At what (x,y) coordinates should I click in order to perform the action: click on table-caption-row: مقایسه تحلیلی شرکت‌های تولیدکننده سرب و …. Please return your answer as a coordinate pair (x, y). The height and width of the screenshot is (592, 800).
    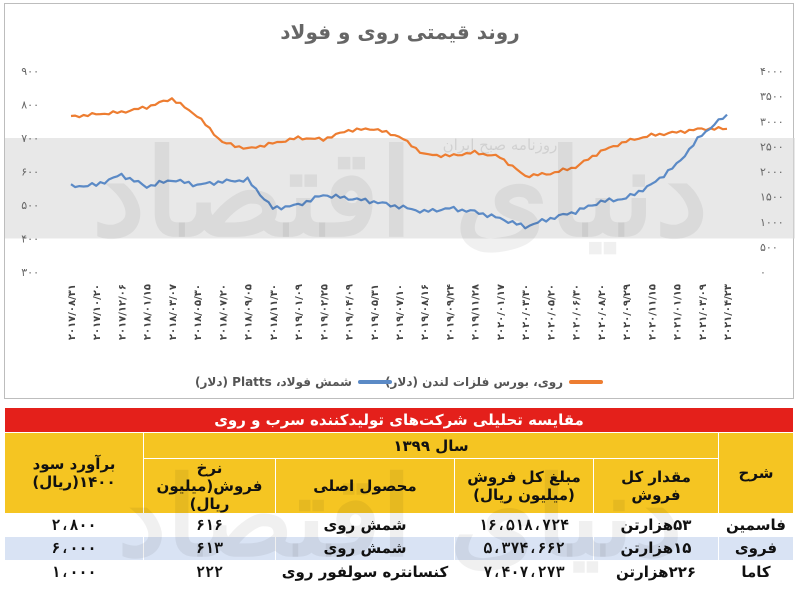
    Looking at the image, I should click on (399, 420).